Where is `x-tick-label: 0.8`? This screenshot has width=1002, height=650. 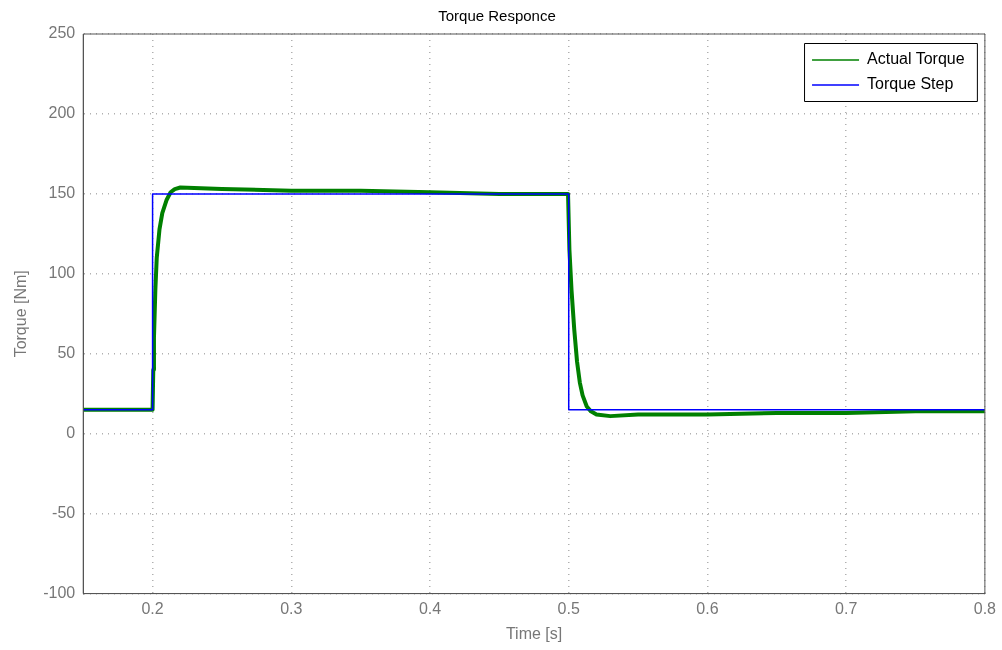
x-tick-label: 0.8 is located at coordinates (985, 608).